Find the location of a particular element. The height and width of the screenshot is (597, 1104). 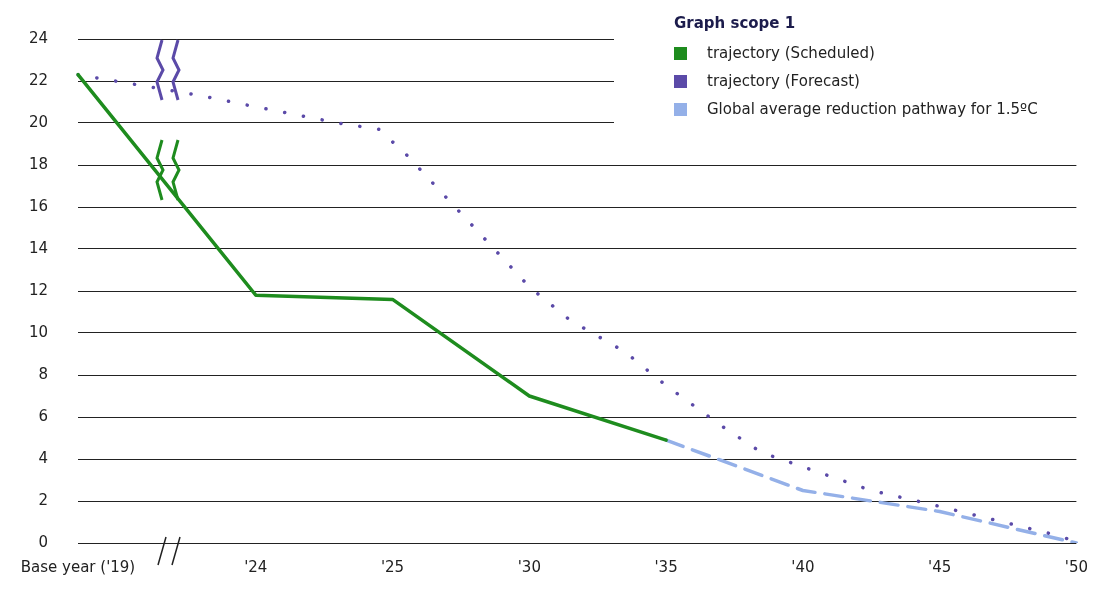

x-tick-label: '35 is located at coordinates (666, 566).